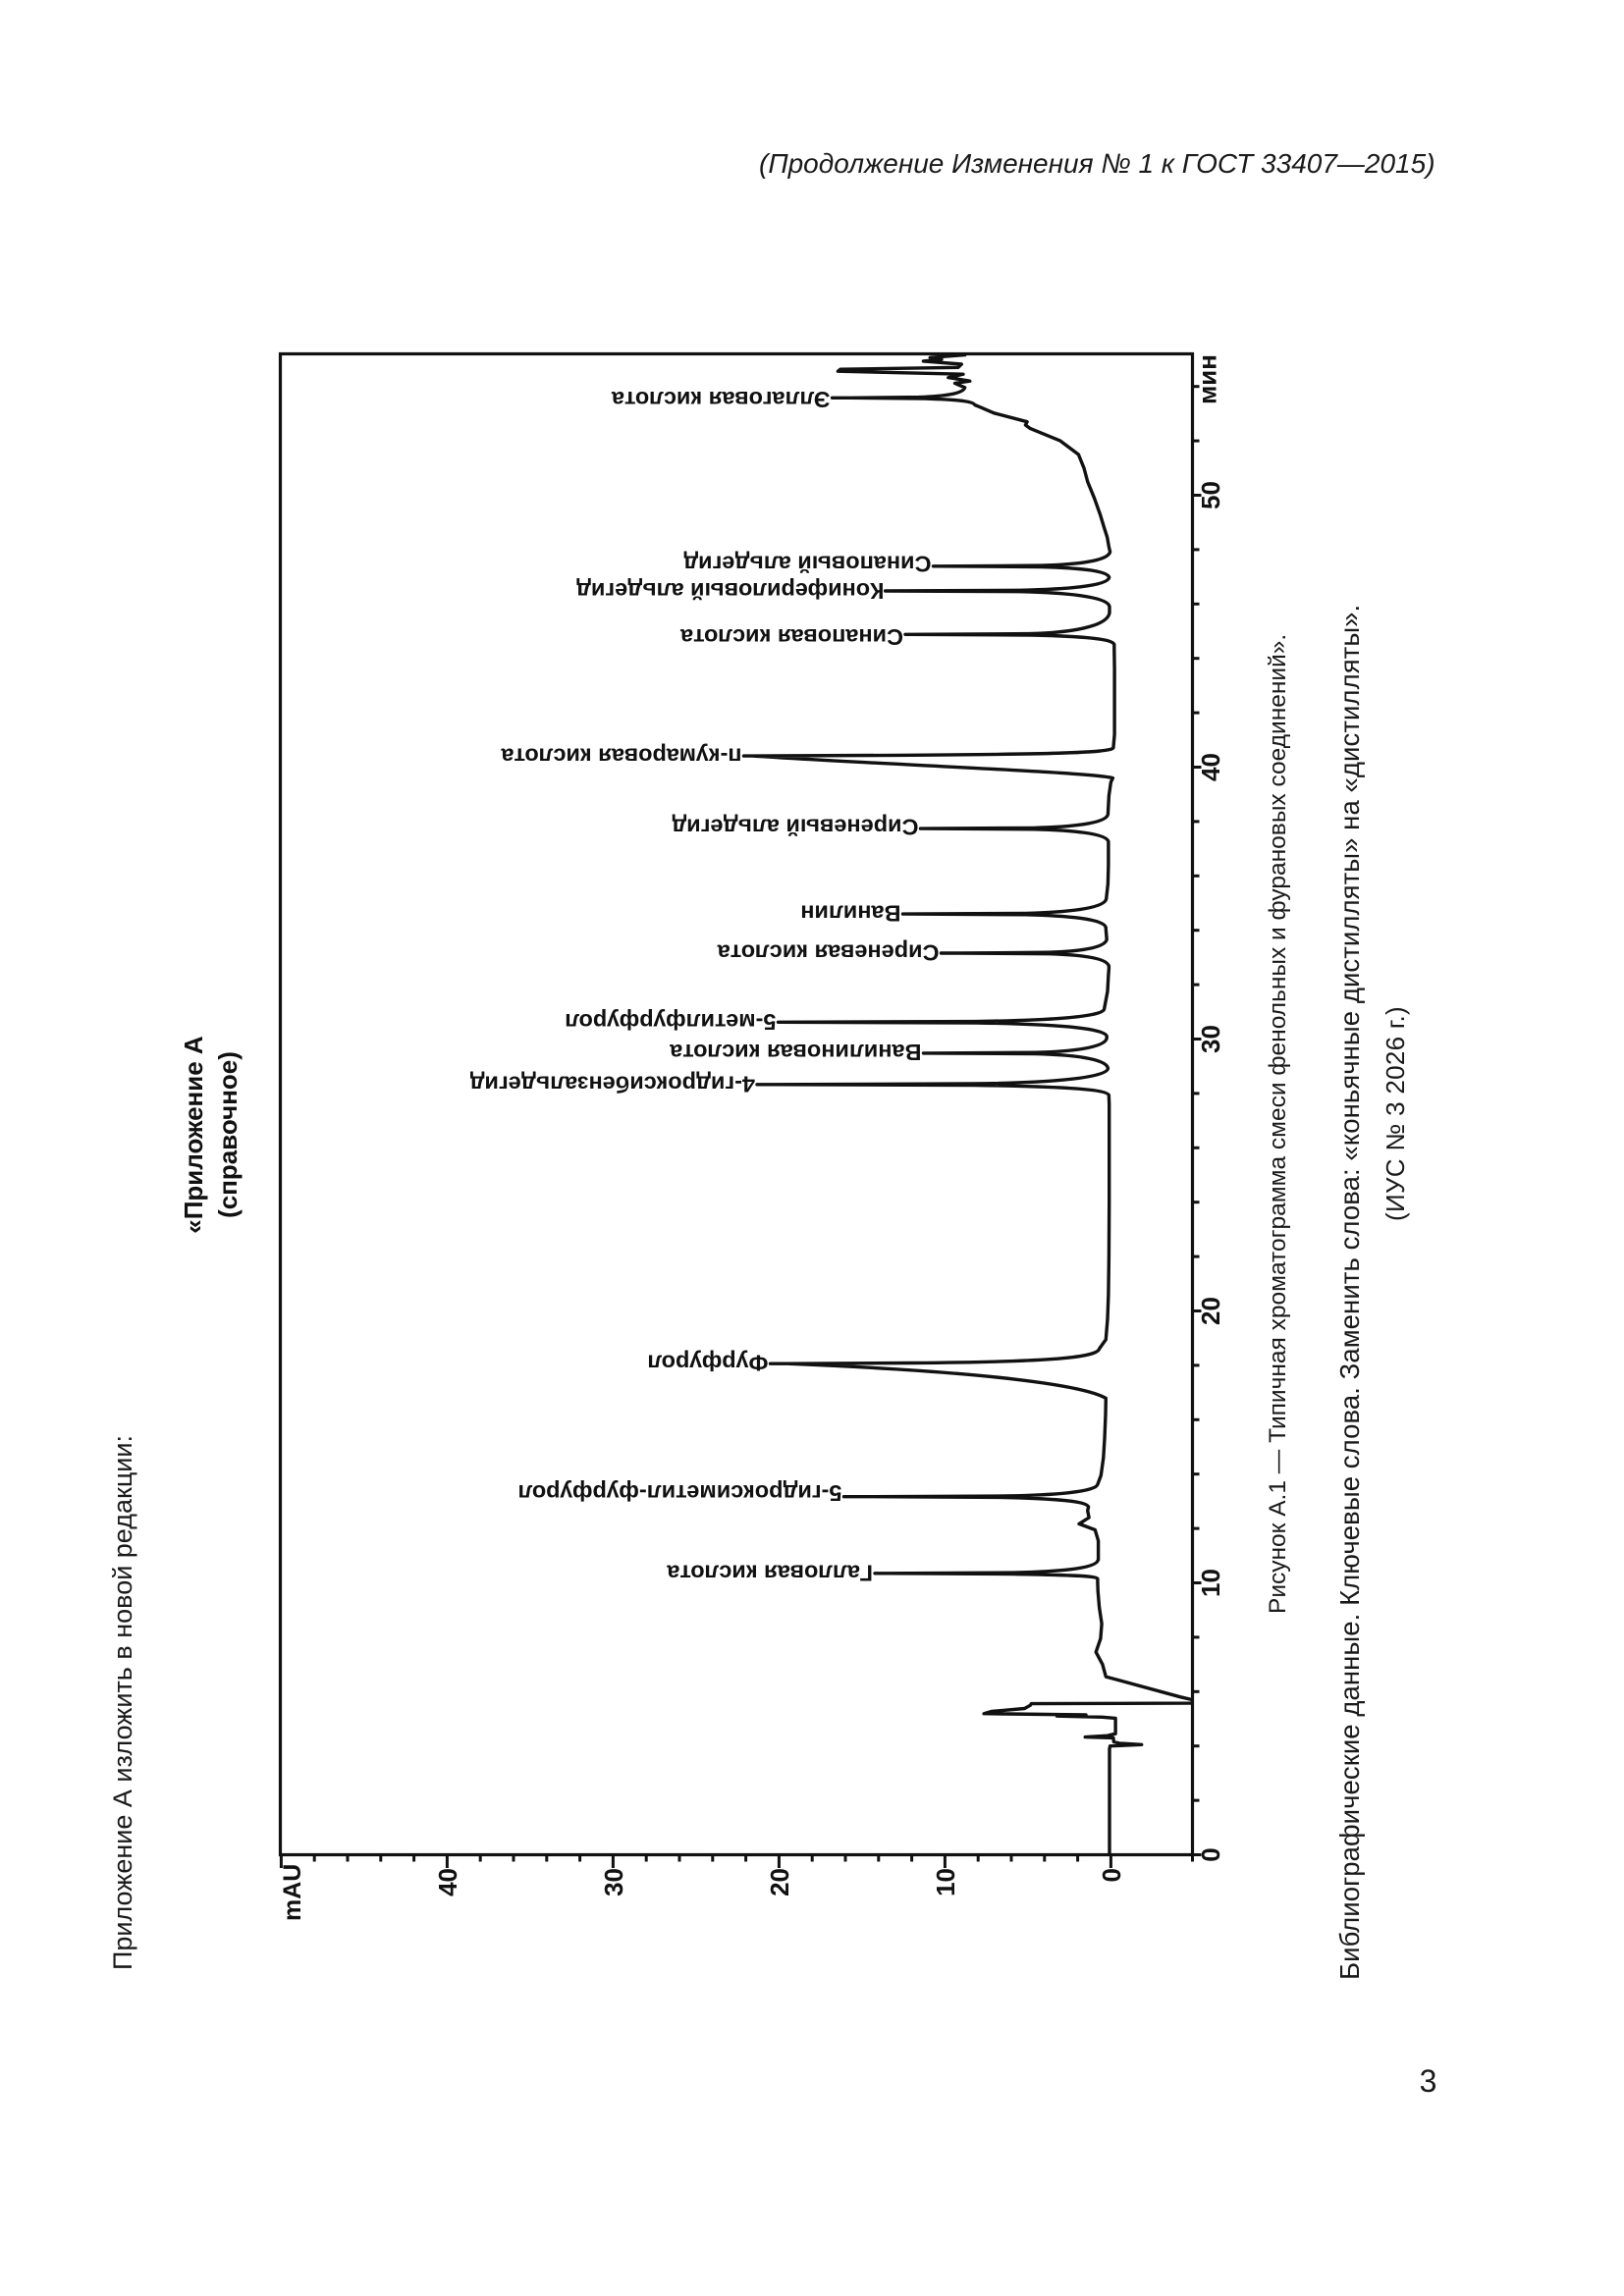  I want to click on svg-text: 50, so click(1210, 495).